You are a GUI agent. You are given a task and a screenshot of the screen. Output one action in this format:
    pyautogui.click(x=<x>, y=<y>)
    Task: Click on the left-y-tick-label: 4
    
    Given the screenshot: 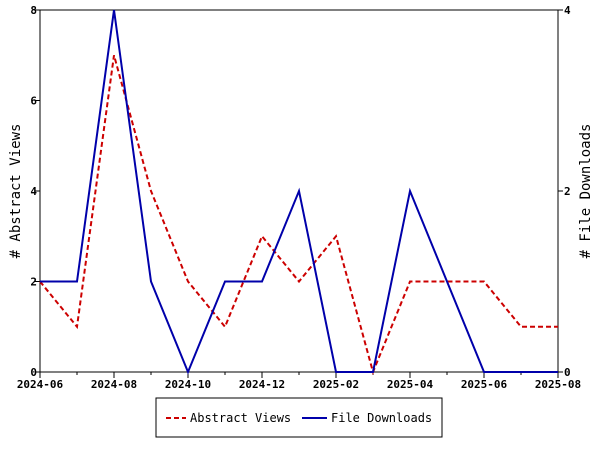 What is the action you would take?
    pyautogui.click(x=33, y=191)
    